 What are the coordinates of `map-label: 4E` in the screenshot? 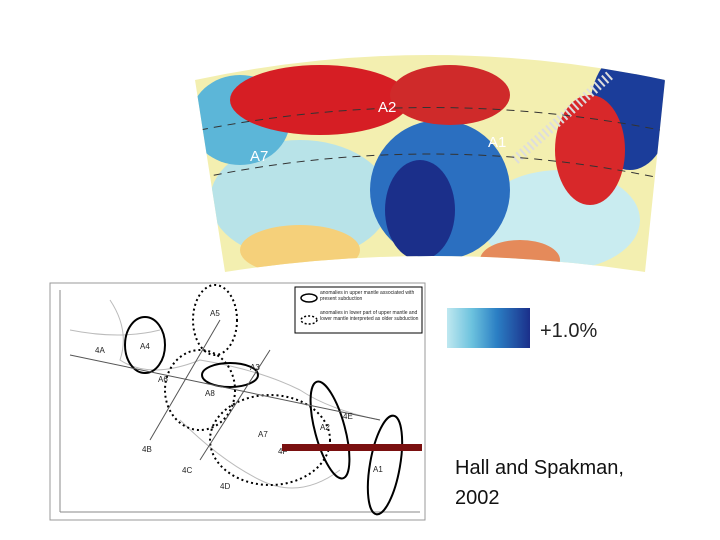 It's located at (348, 416).